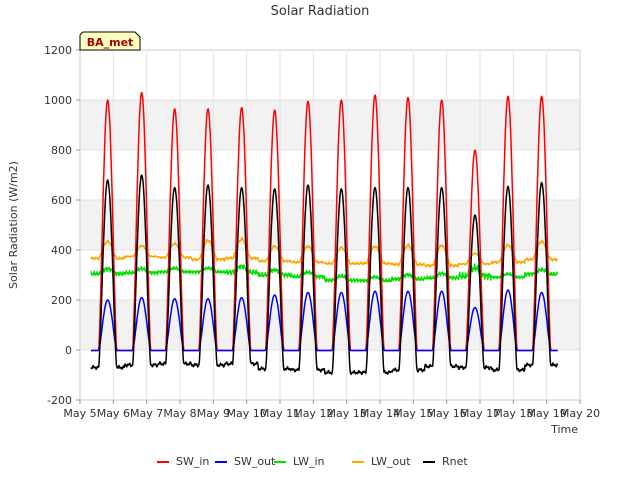  I want to click on legend-item-lw-out: LW_out, so click(381, 461).